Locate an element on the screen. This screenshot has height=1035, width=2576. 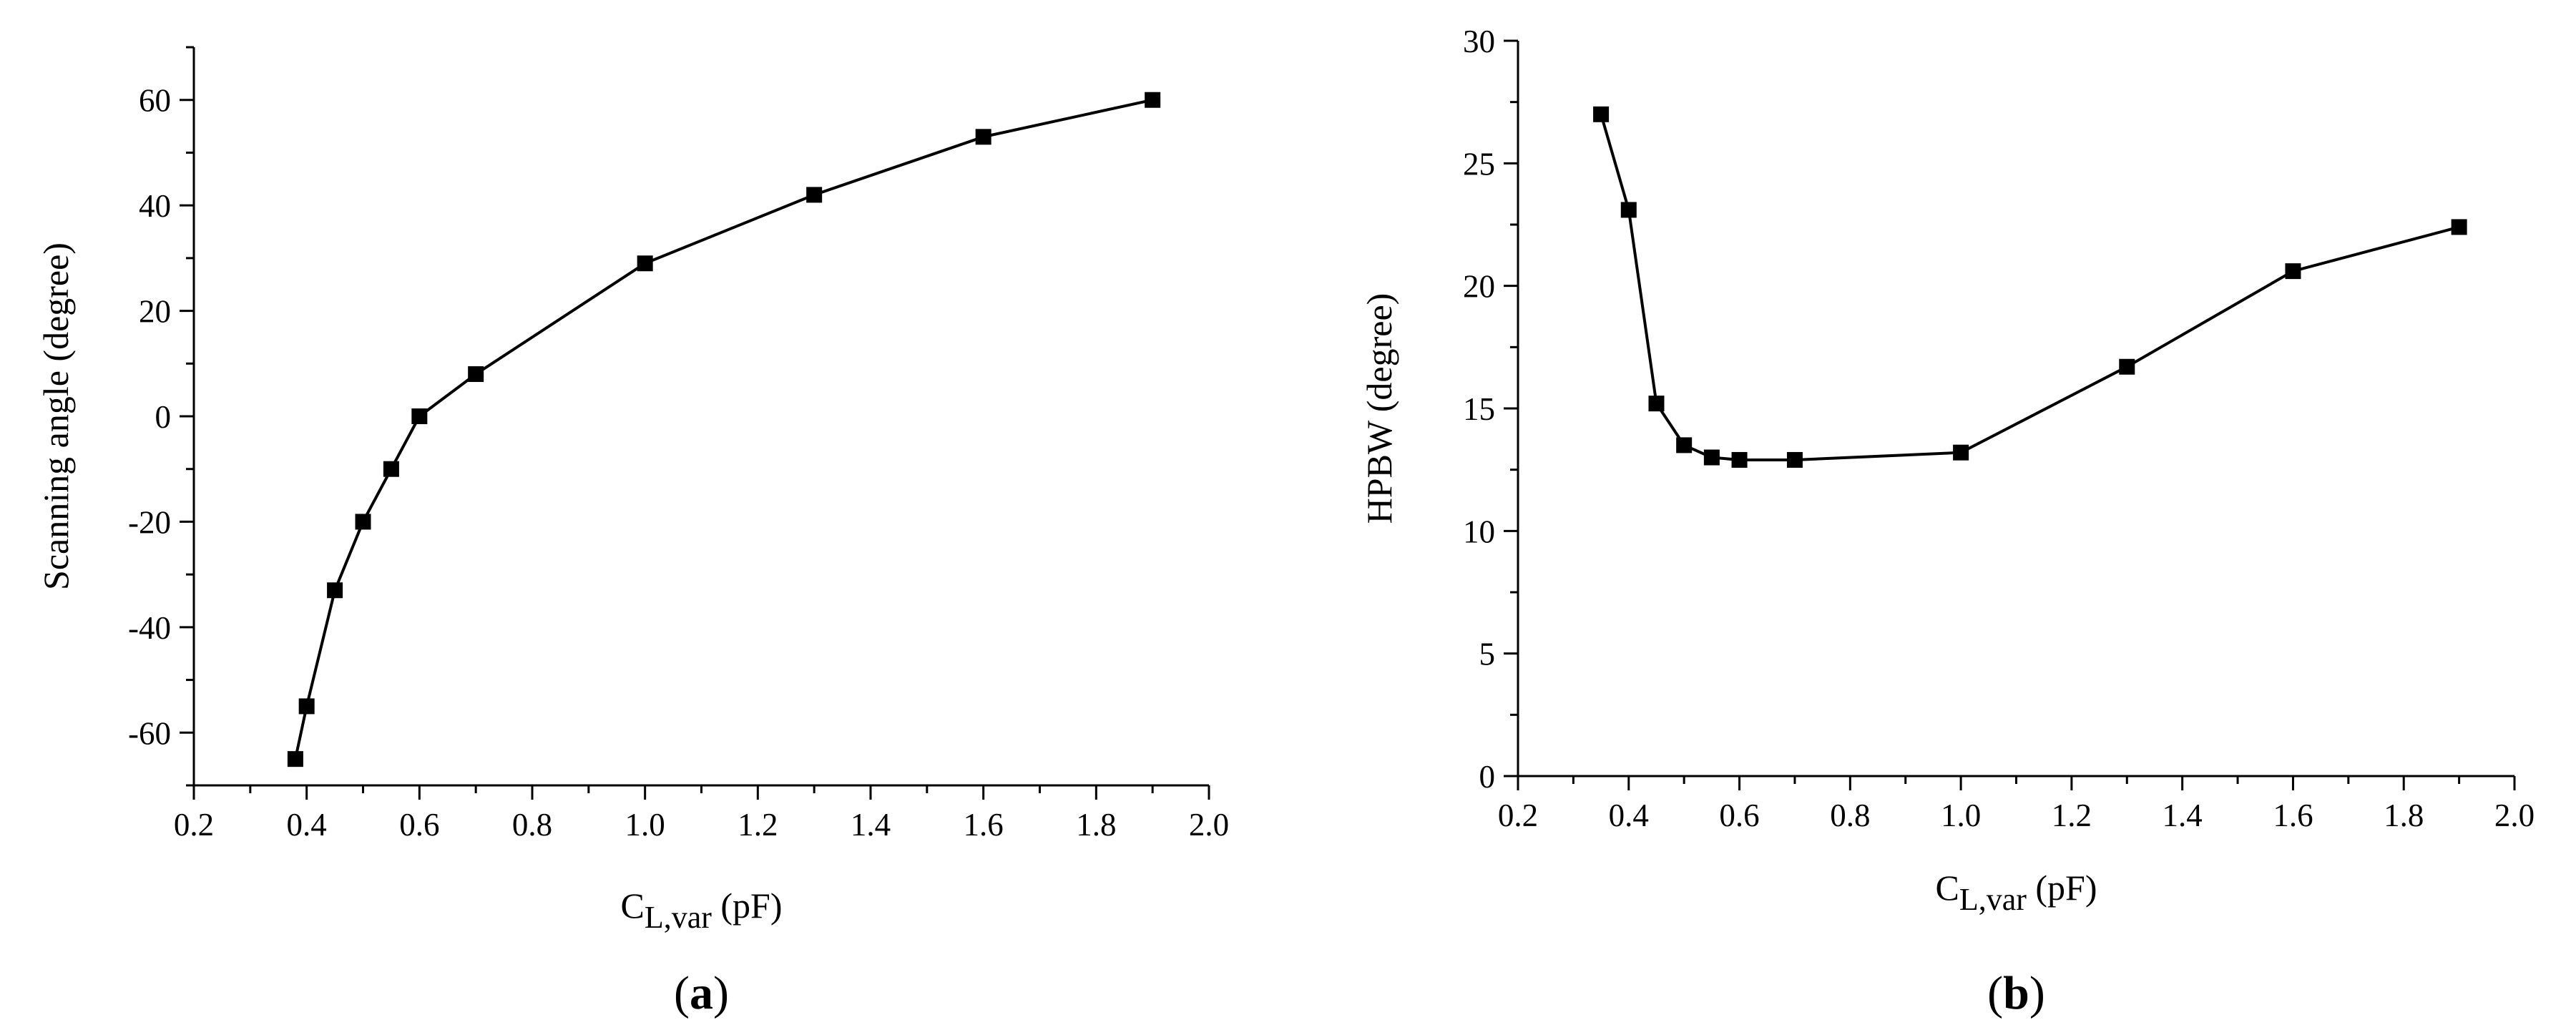
panel-letter: b is located at coordinates (2016, 993).